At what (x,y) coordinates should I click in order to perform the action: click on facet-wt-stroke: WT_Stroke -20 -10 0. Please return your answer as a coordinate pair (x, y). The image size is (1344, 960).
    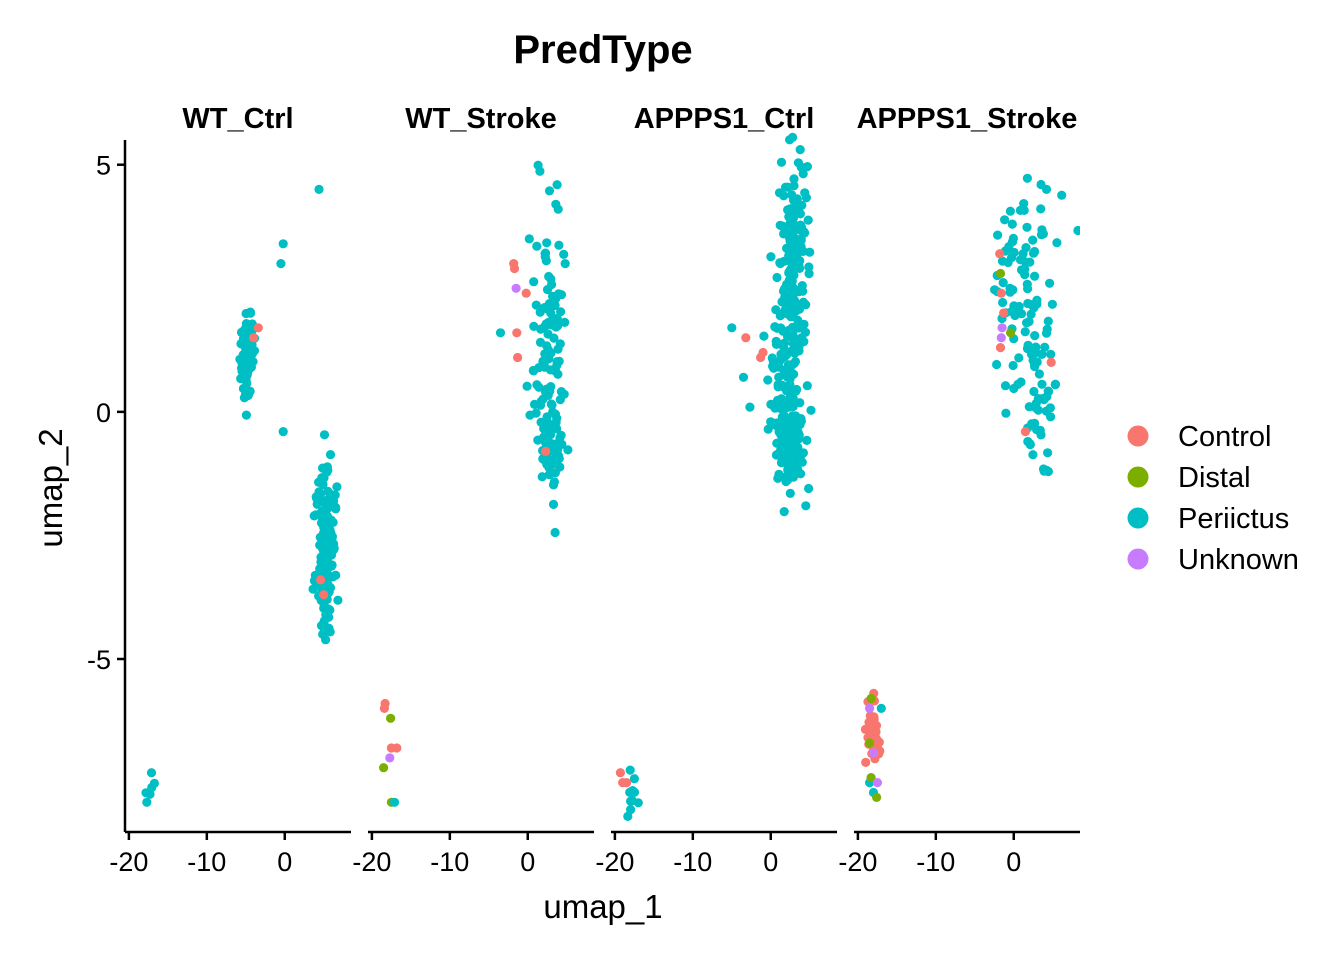
    Looking at the image, I should click on (473, 490).